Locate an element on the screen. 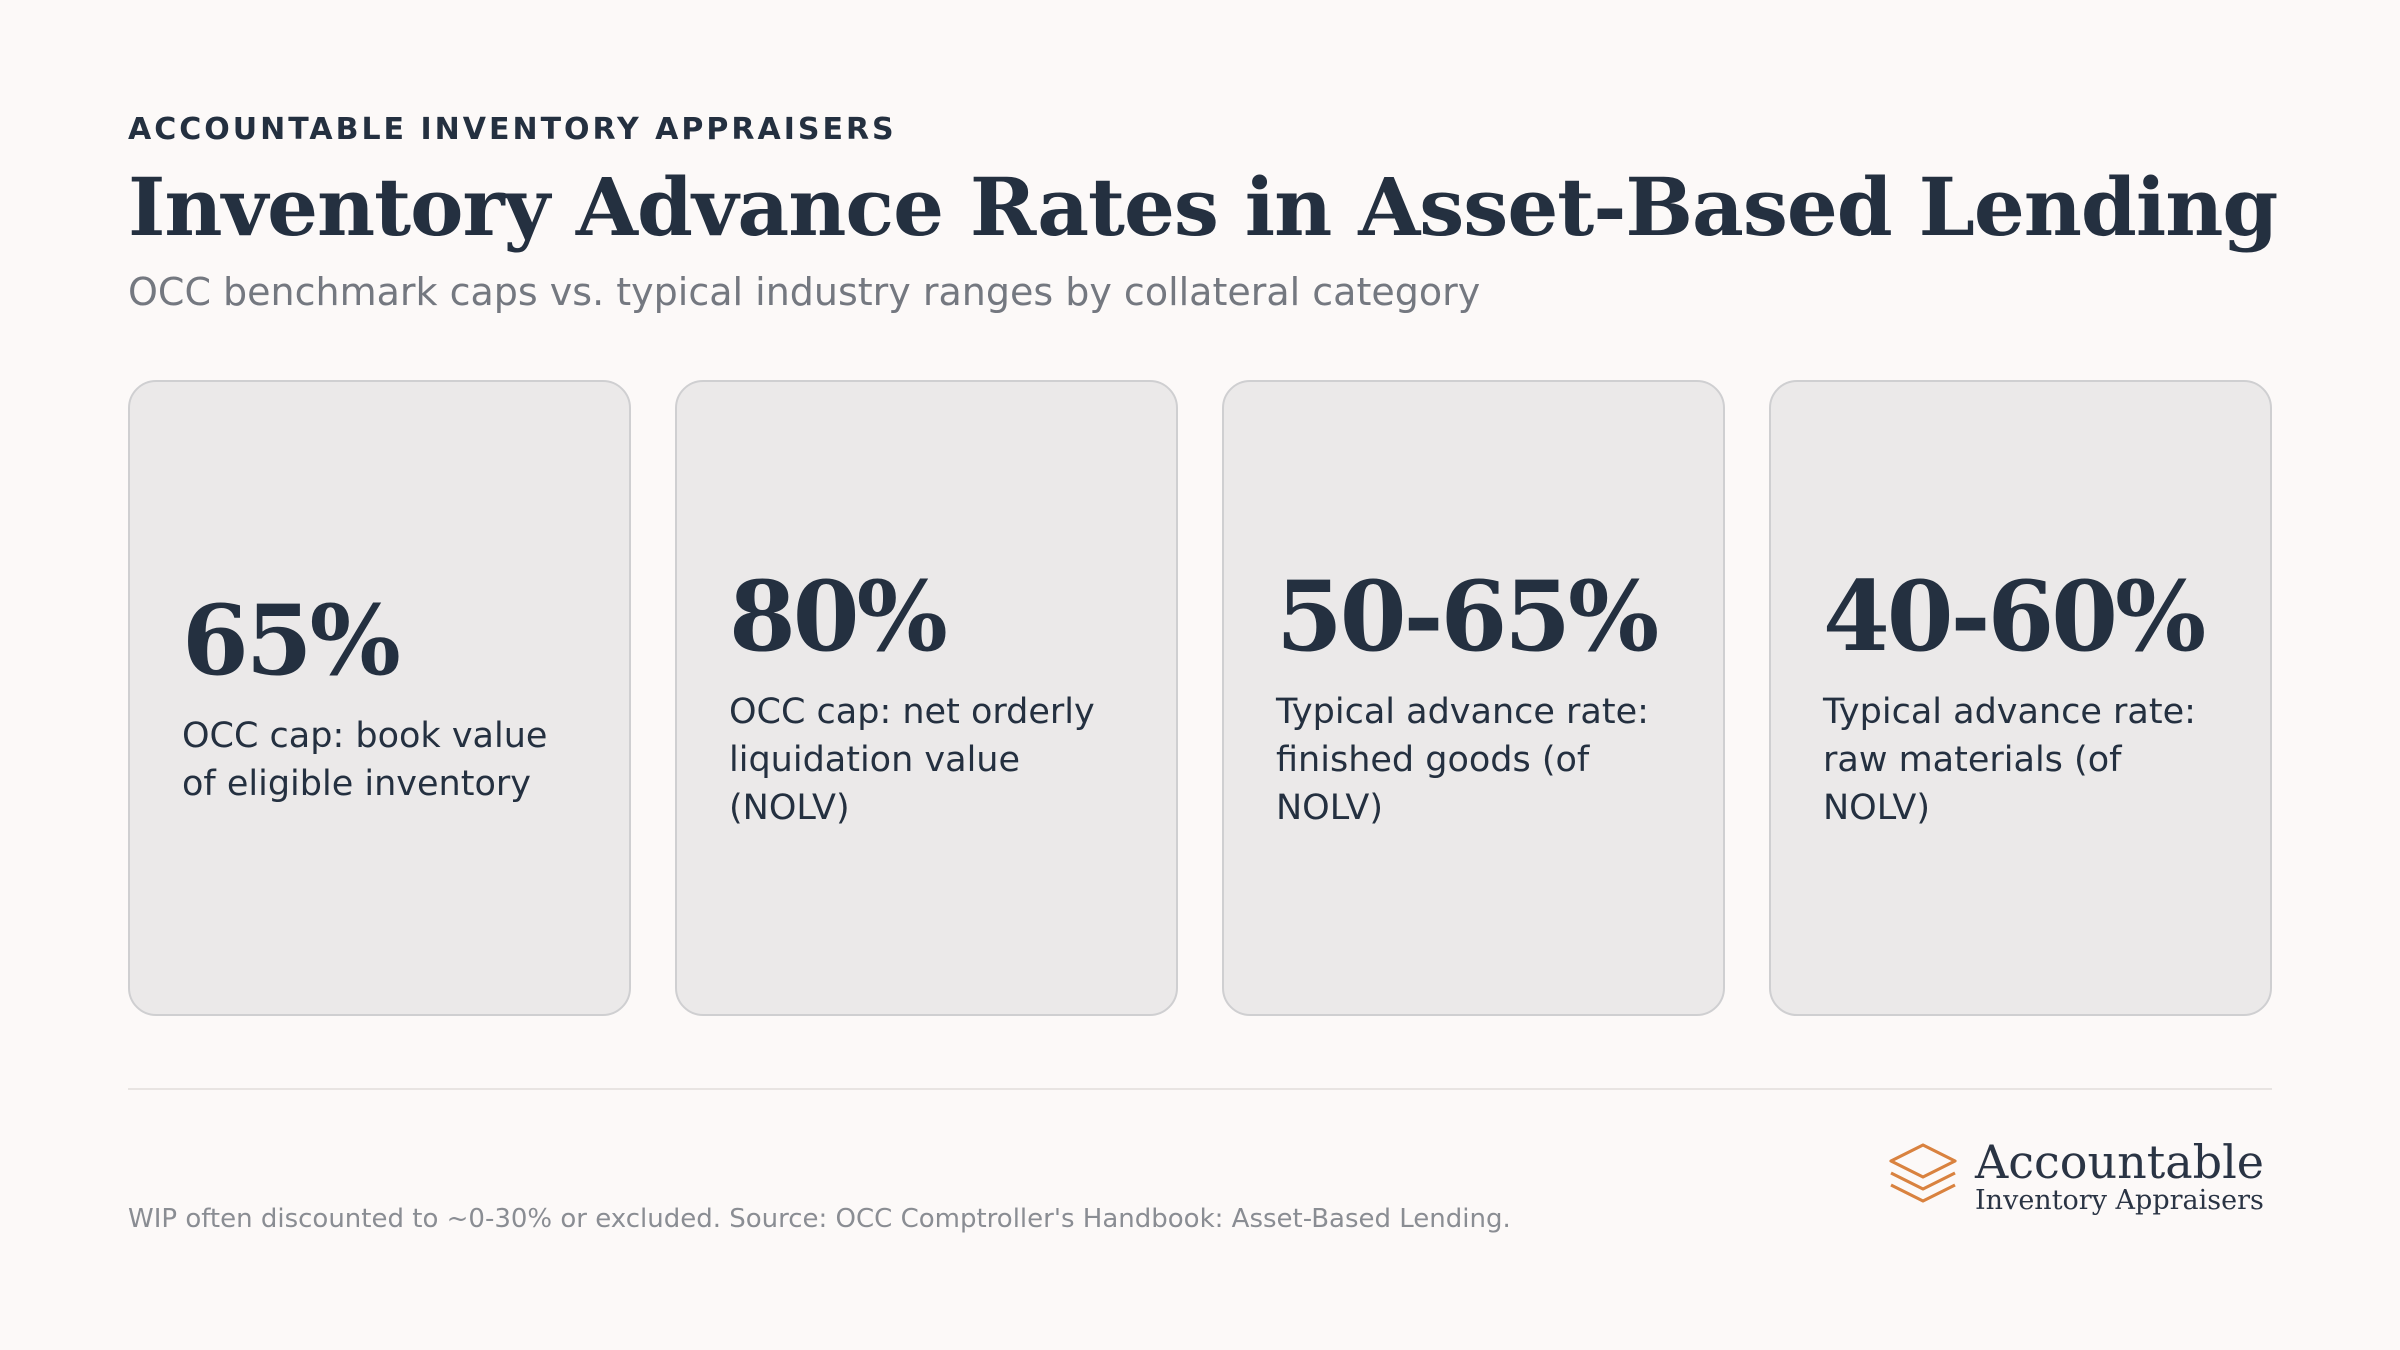  logo-subtitle: Inventory Appraisers is located at coordinates (2119, 1201).